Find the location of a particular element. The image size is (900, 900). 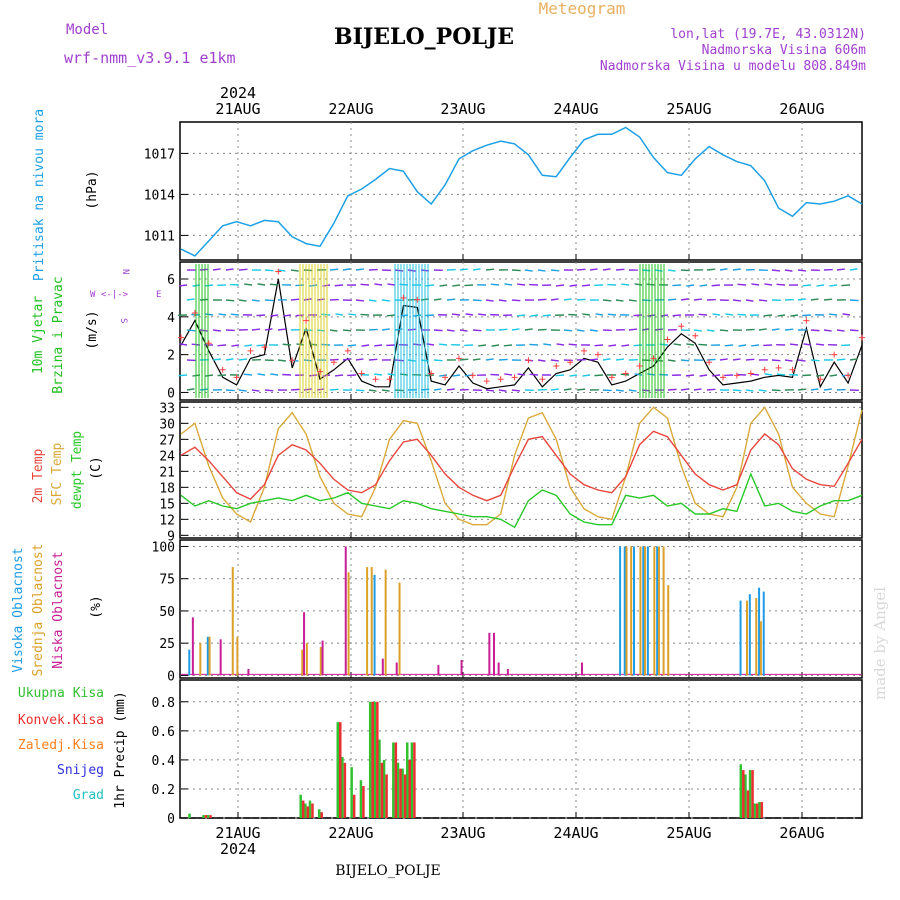

date-tick-top: 24AUG is located at coordinates (575, 109).